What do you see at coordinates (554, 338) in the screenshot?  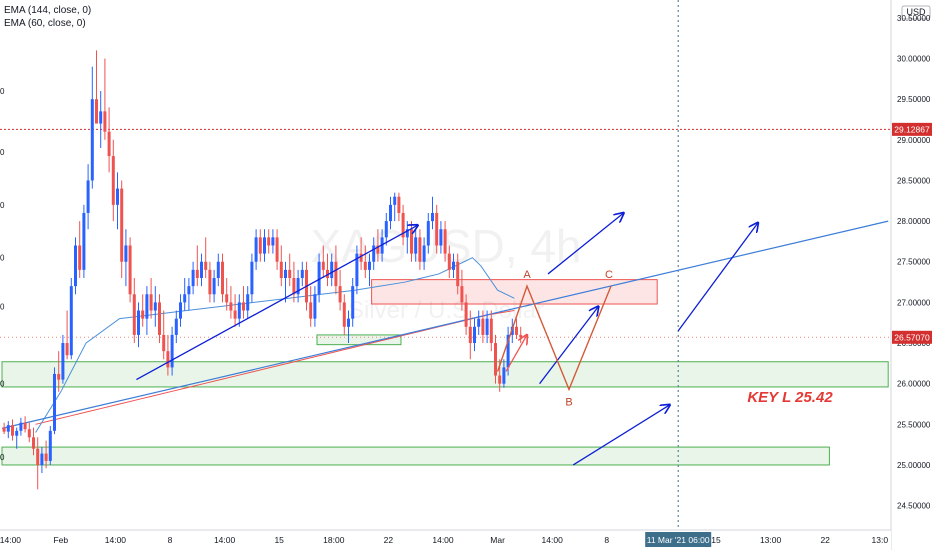 I see `abc-pattern-line` at bounding box center [554, 338].